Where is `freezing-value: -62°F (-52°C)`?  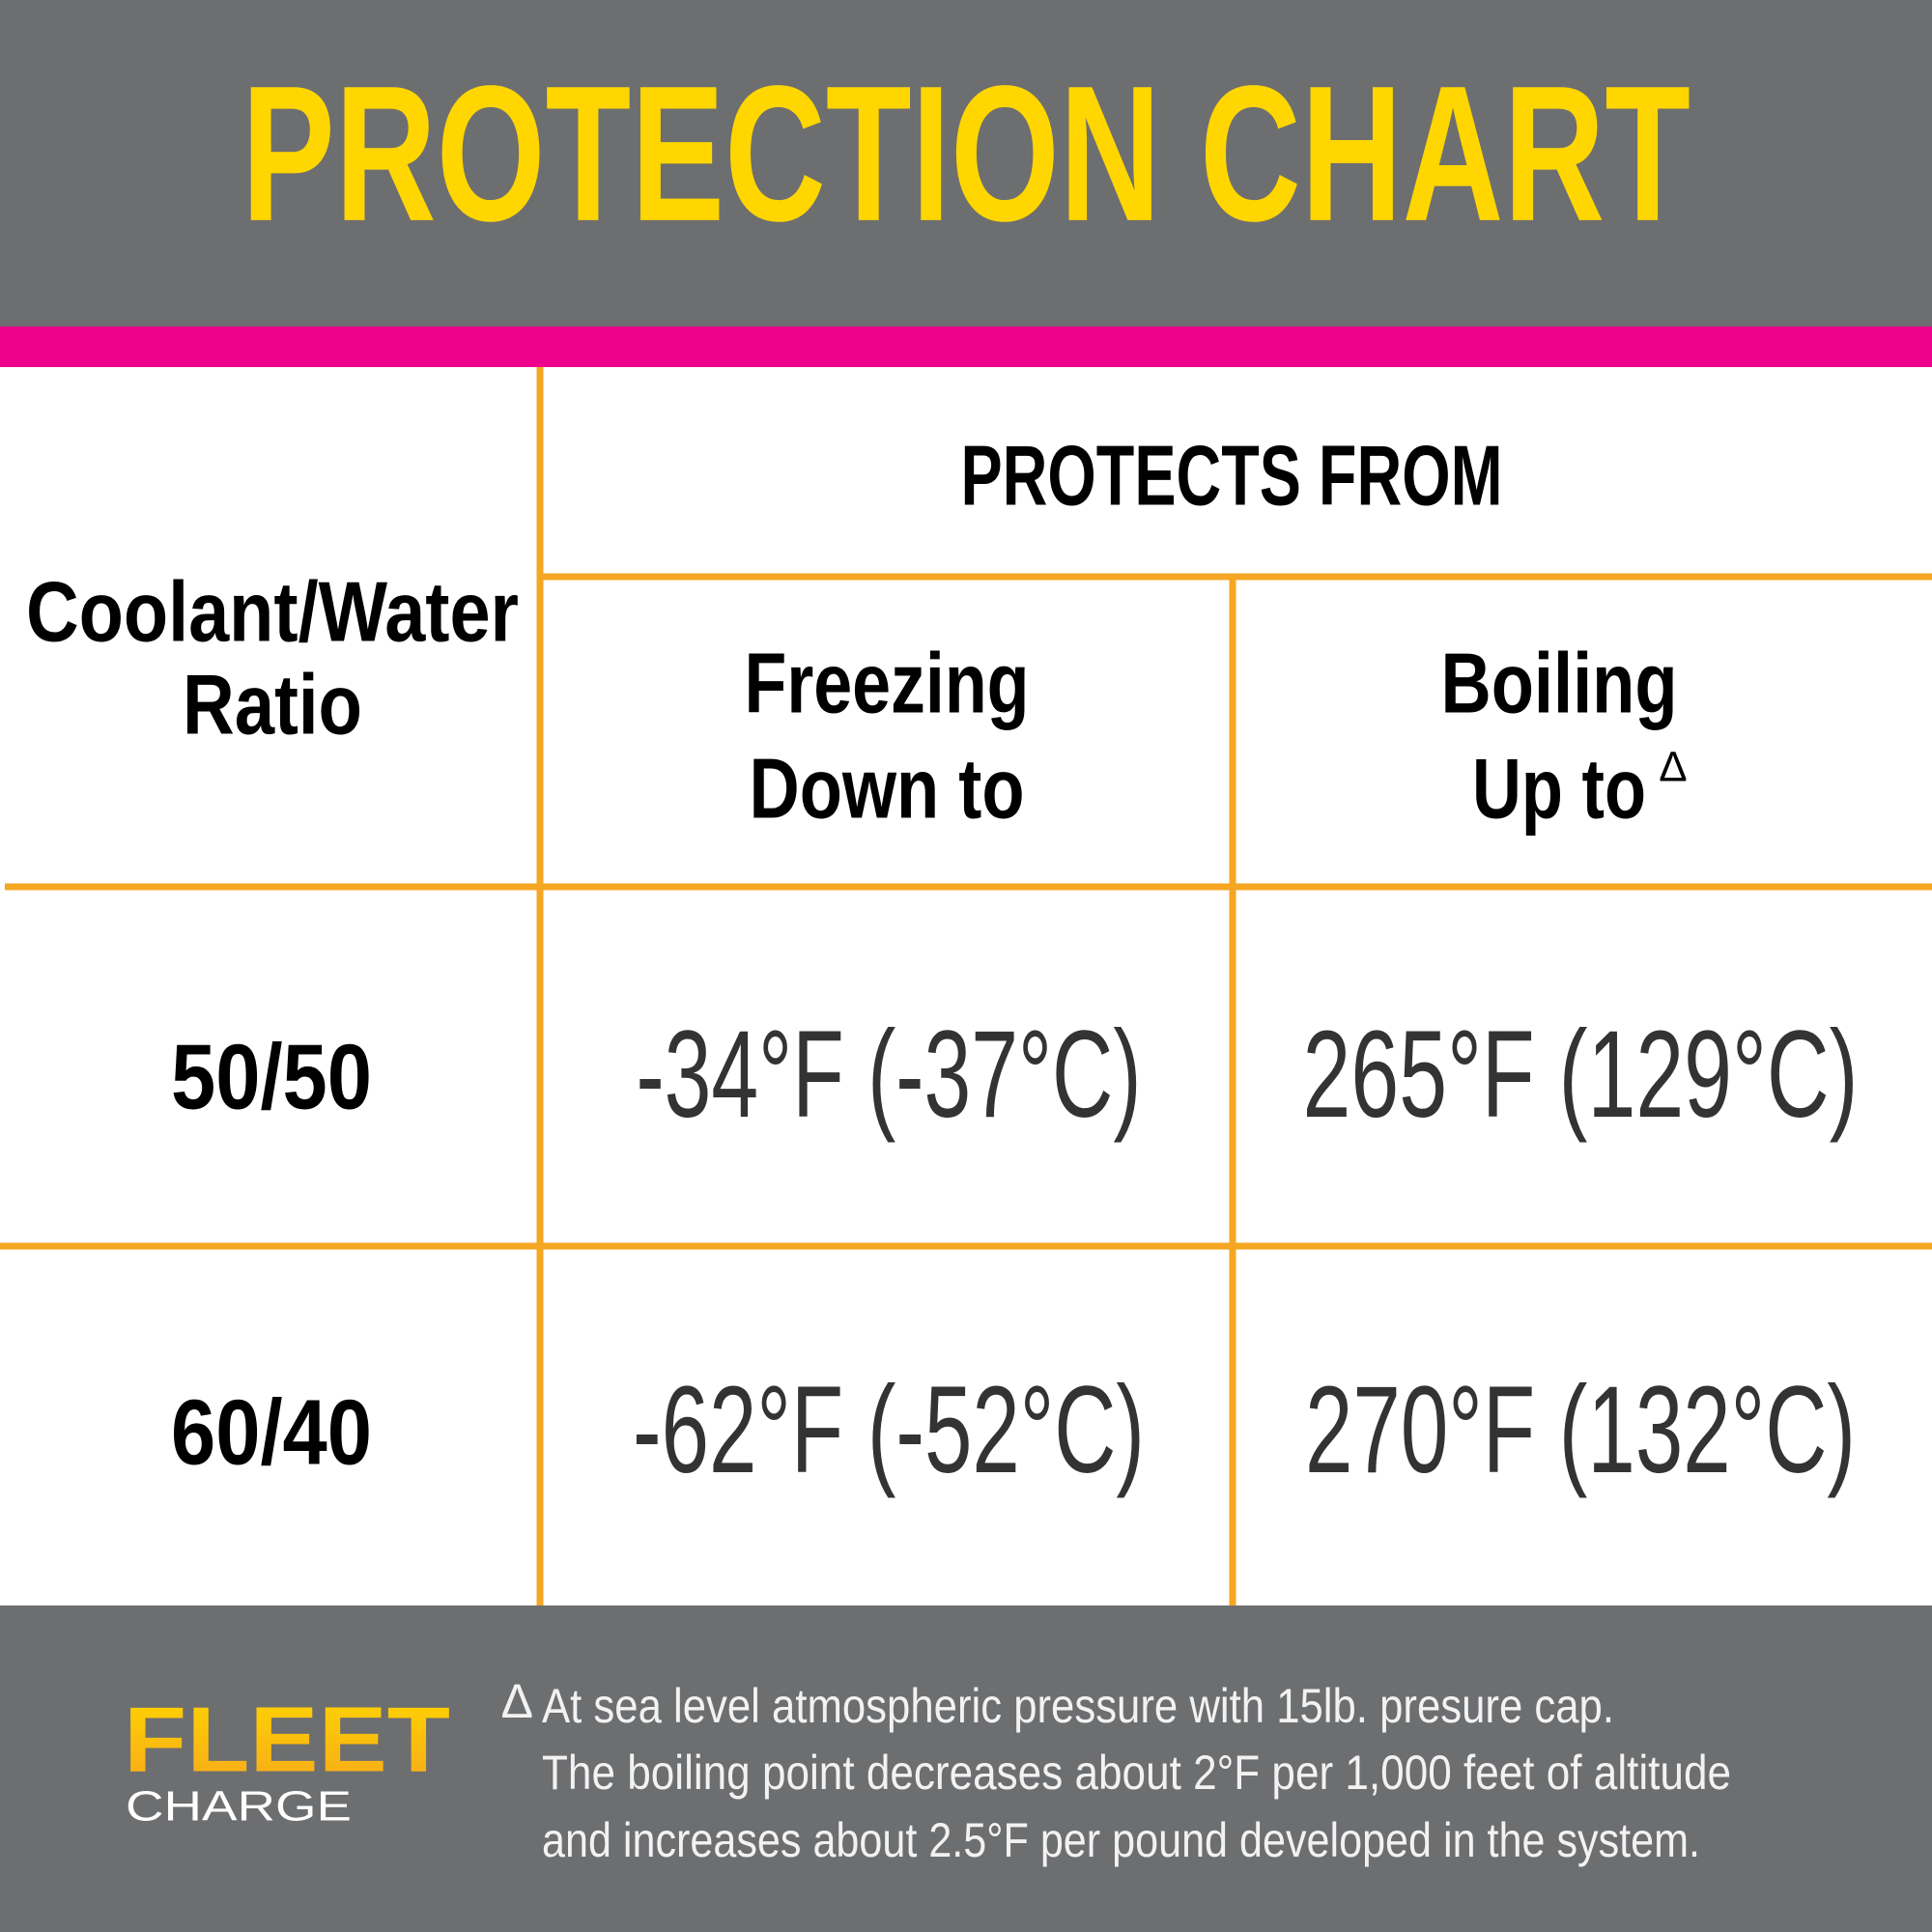 freezing-value: -62°F (-52°C) is located at coordinates (889, 1430).